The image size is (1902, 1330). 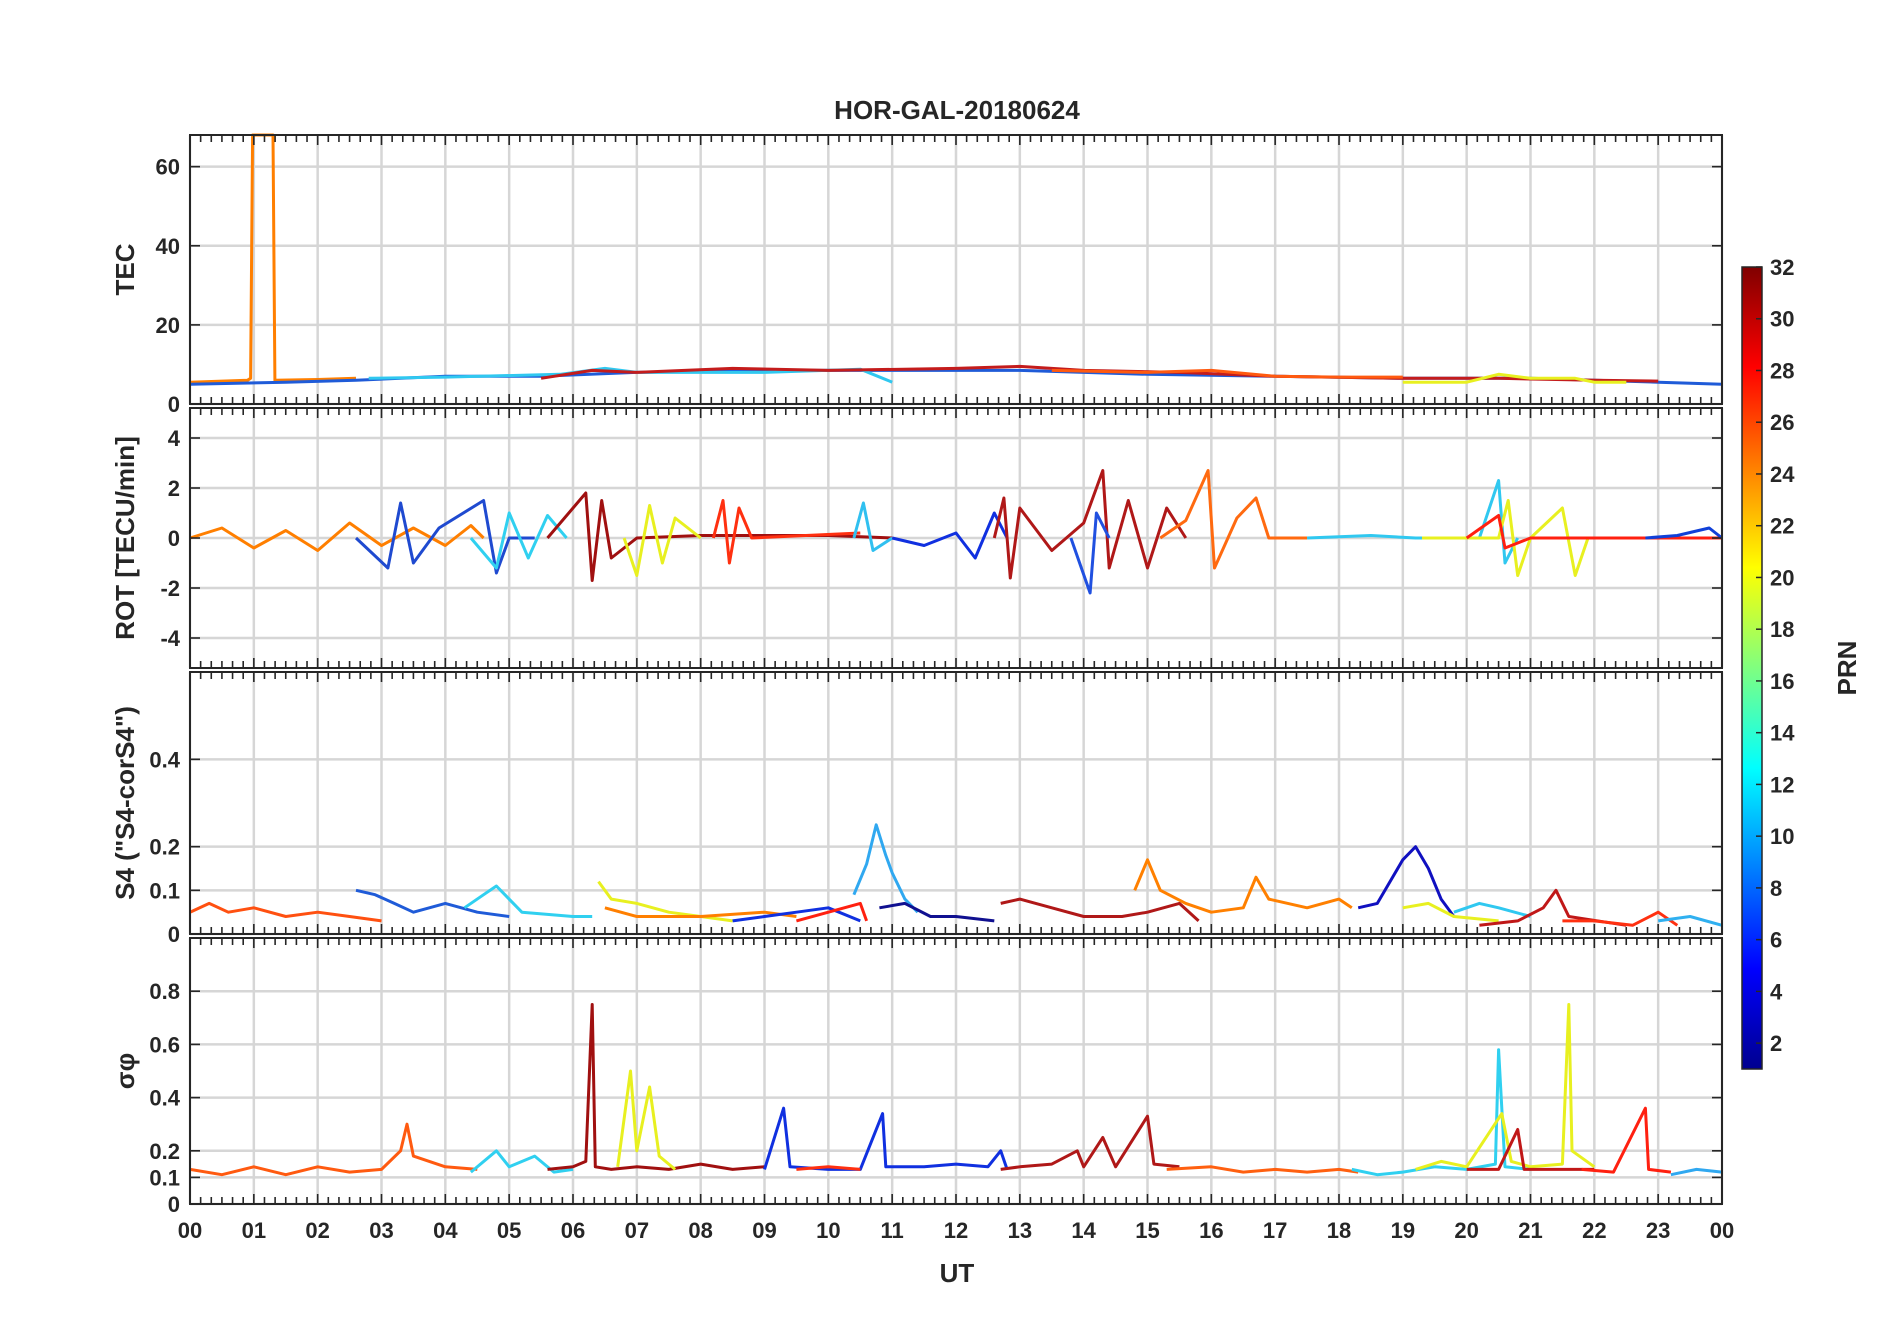 What do you see at coordinates (168, 246) in the screenshot?
I see `y-tick-label: 40` at bounding box center [168, 246].